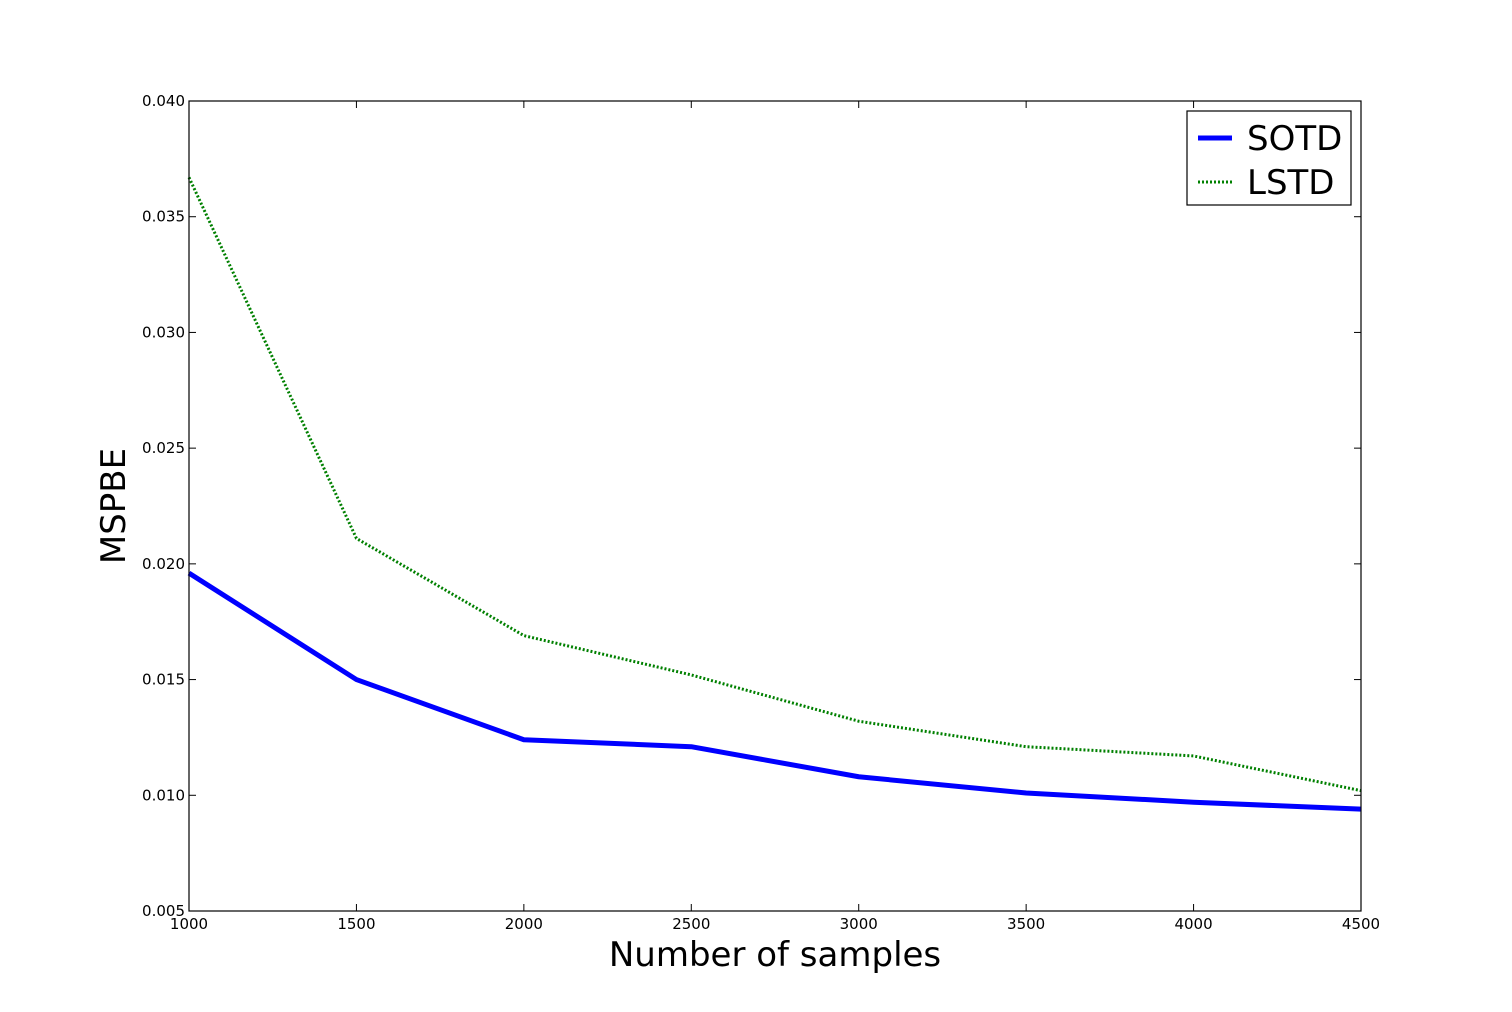 This screenshot has height=1012, width=1512. I want to click on legend-box, so click(1269, 158).